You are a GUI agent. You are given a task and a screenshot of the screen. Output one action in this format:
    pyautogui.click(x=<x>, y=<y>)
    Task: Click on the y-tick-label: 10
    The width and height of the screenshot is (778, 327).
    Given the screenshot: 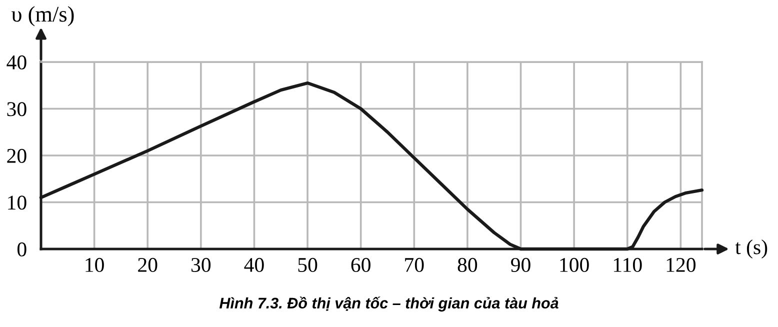 What is the action you would take?
    pyautogui.click(x=17, y=203)
    